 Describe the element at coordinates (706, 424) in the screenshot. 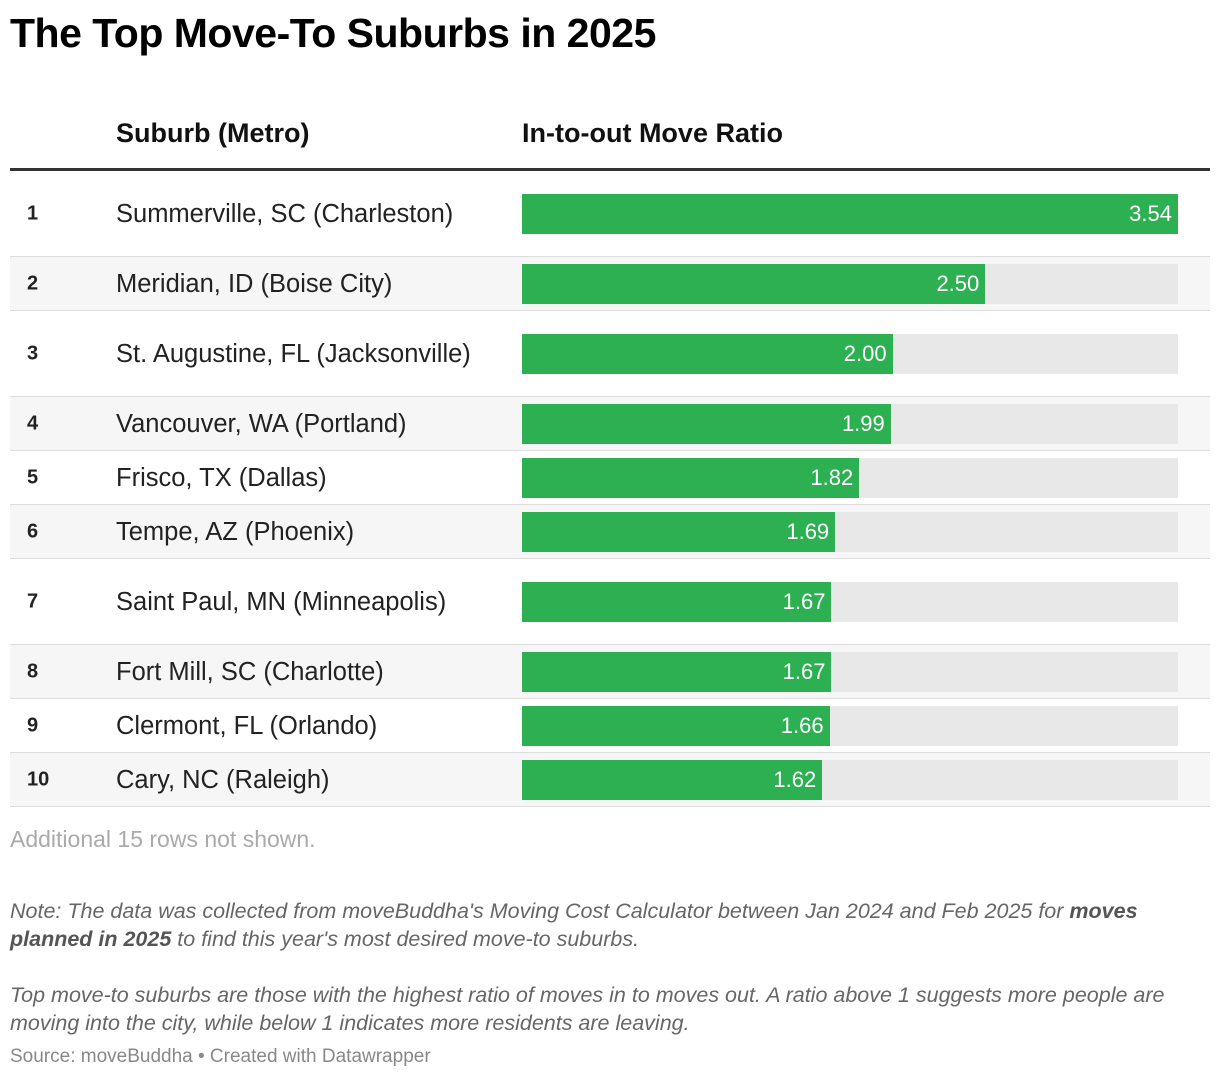

I see `bar: 1.99` at that location.